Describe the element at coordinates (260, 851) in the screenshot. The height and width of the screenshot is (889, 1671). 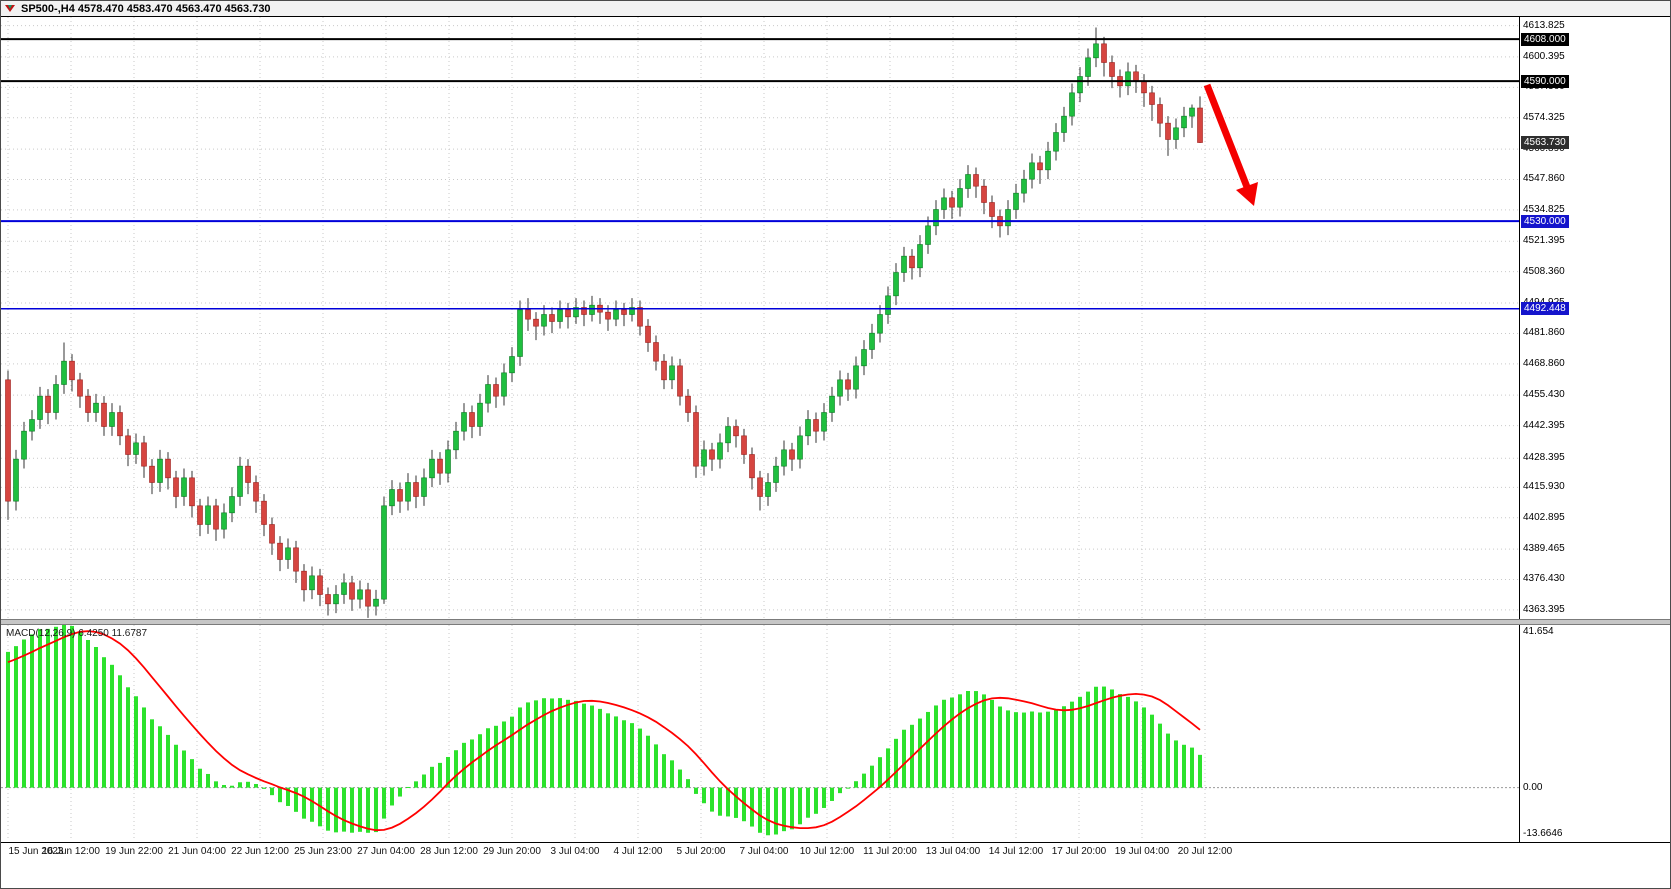
I see `time-tick-label: 22 Jun 12:00` at that location.